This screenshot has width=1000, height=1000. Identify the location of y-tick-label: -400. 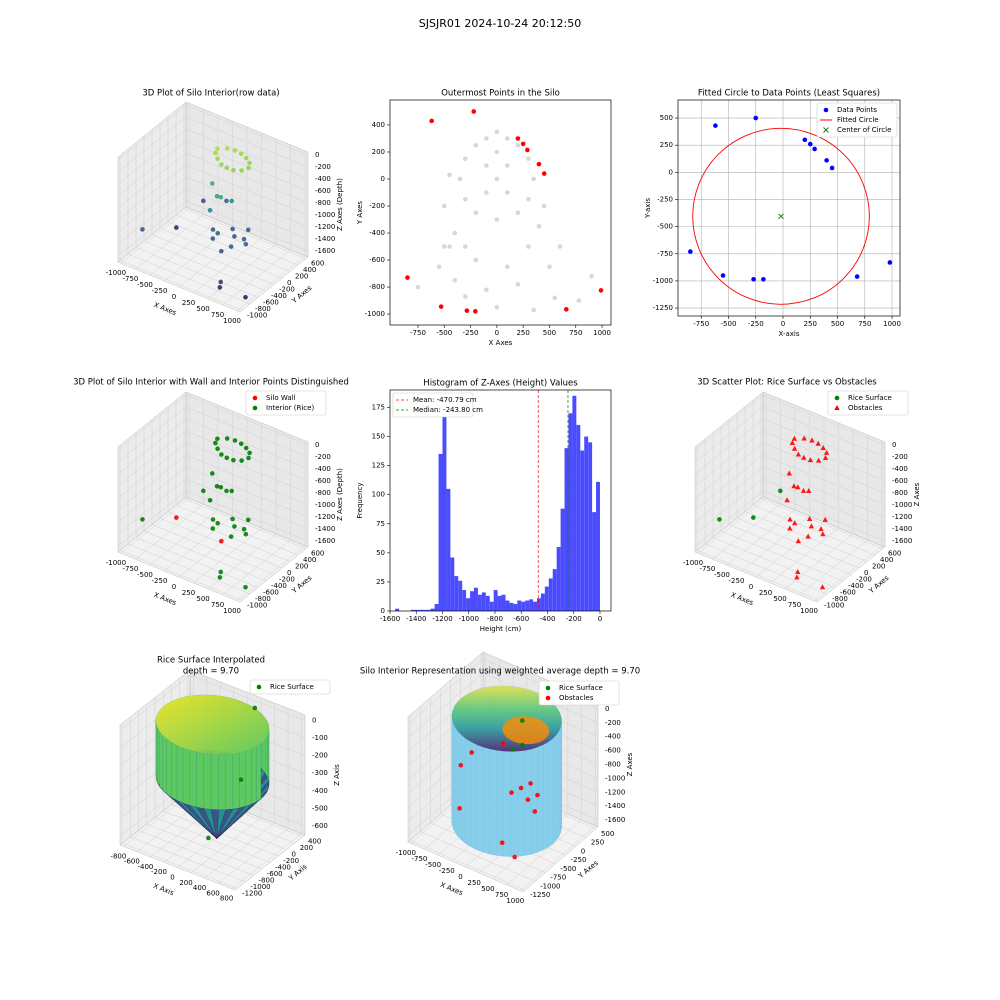
(279, 296).